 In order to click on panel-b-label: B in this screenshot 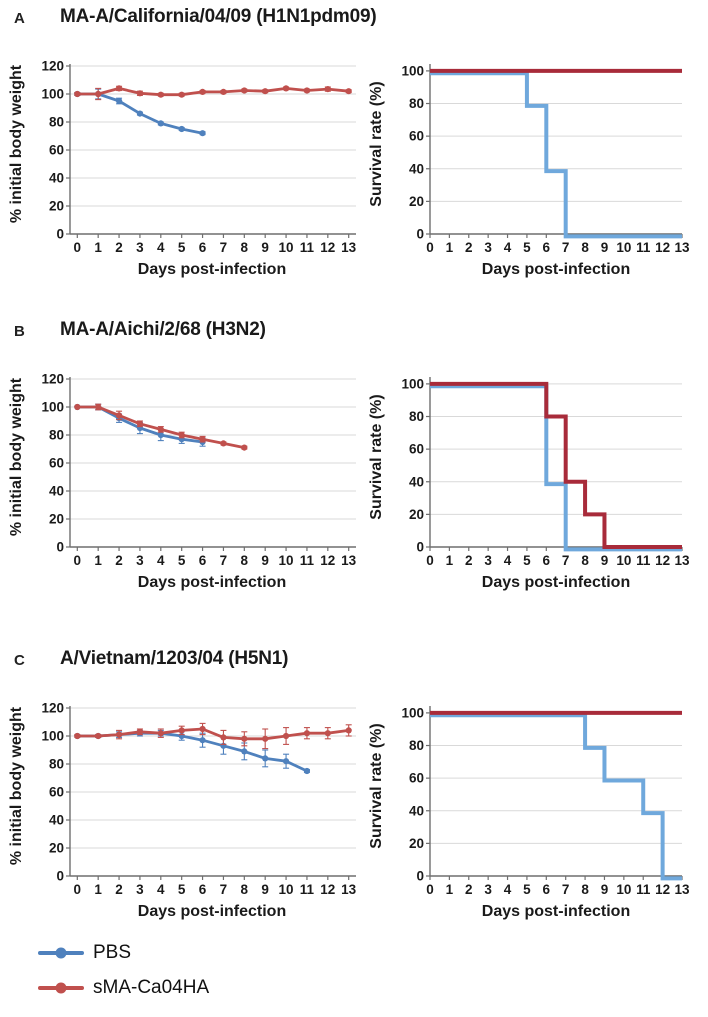, I will do `click(19, 331)`.